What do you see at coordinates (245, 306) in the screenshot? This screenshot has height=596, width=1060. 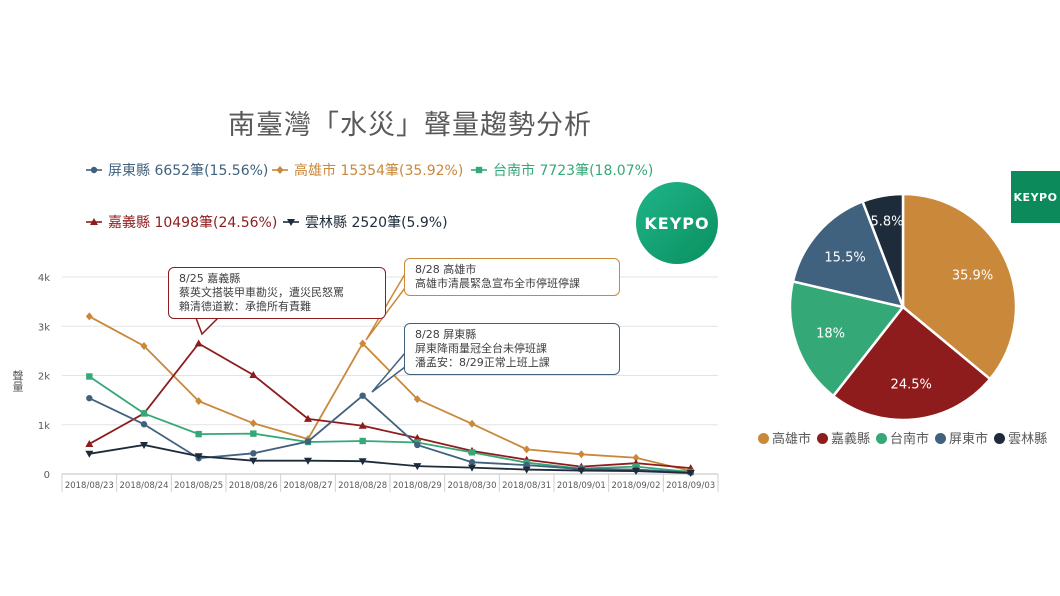 I see `callout-line: 賴清德道歉：承擔所有責難` at bounding box center [245, 306].